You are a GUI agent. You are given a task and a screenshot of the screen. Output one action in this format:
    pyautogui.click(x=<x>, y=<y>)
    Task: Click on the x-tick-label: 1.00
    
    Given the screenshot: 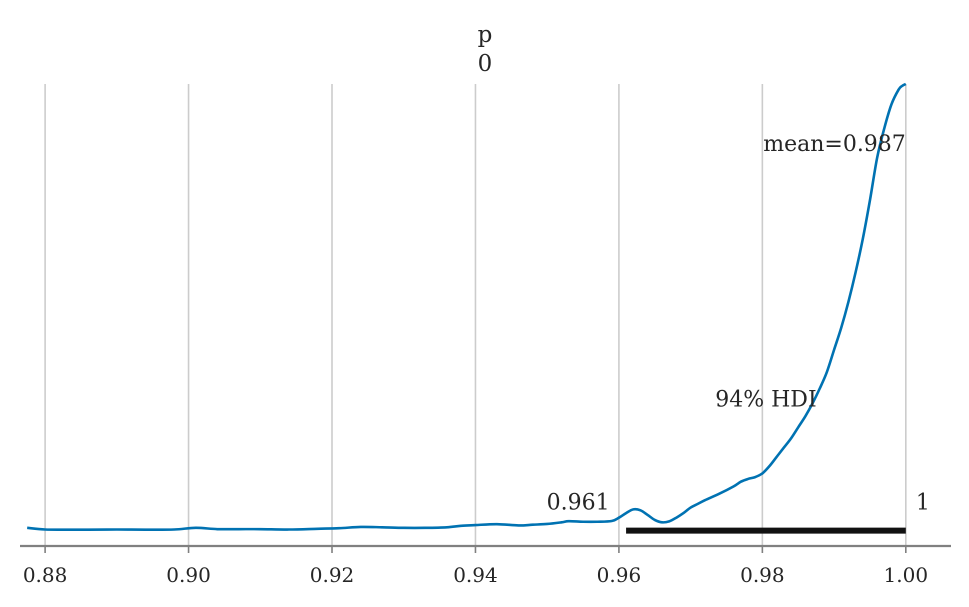 What is the action you would take?
    pyautogui.click(x=906, y=575)
    